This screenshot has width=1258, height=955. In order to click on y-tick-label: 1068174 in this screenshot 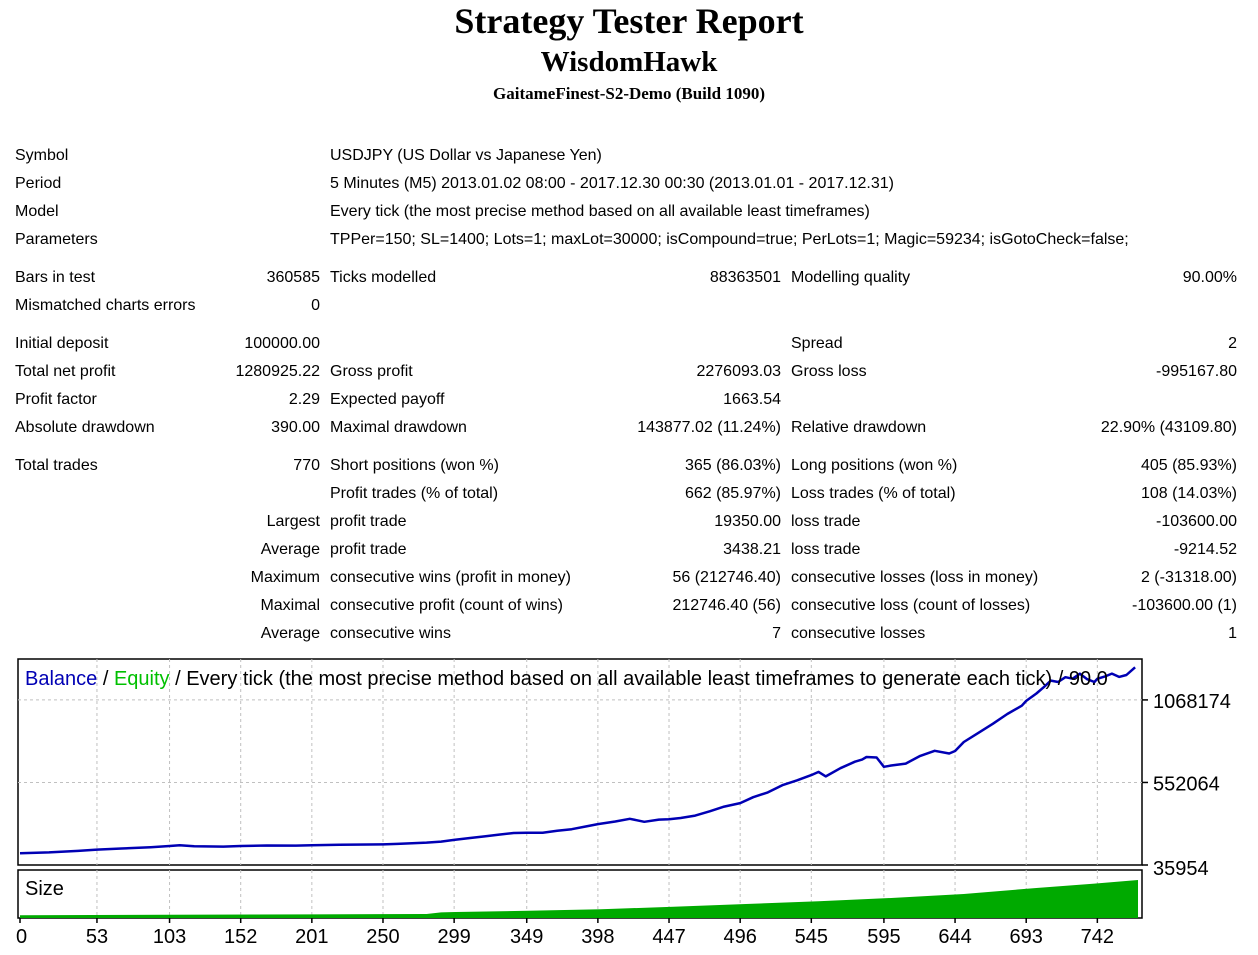, I will do `click(1192, 702)`.